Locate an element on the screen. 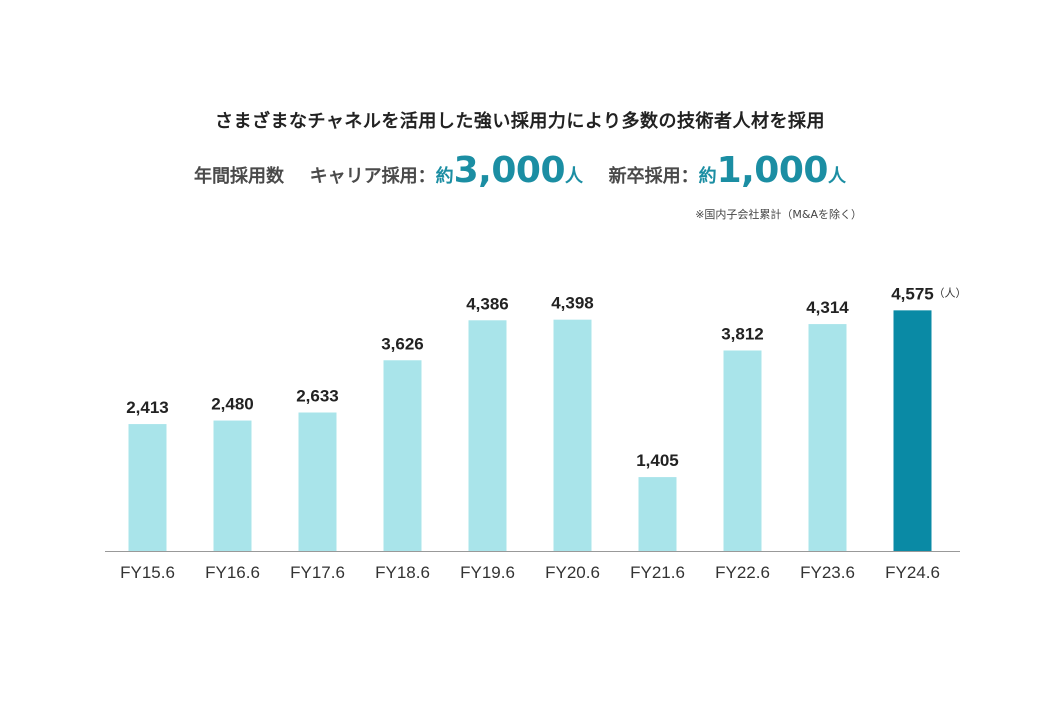  career-approx-text: 約 is located at coordinates (444, 176).